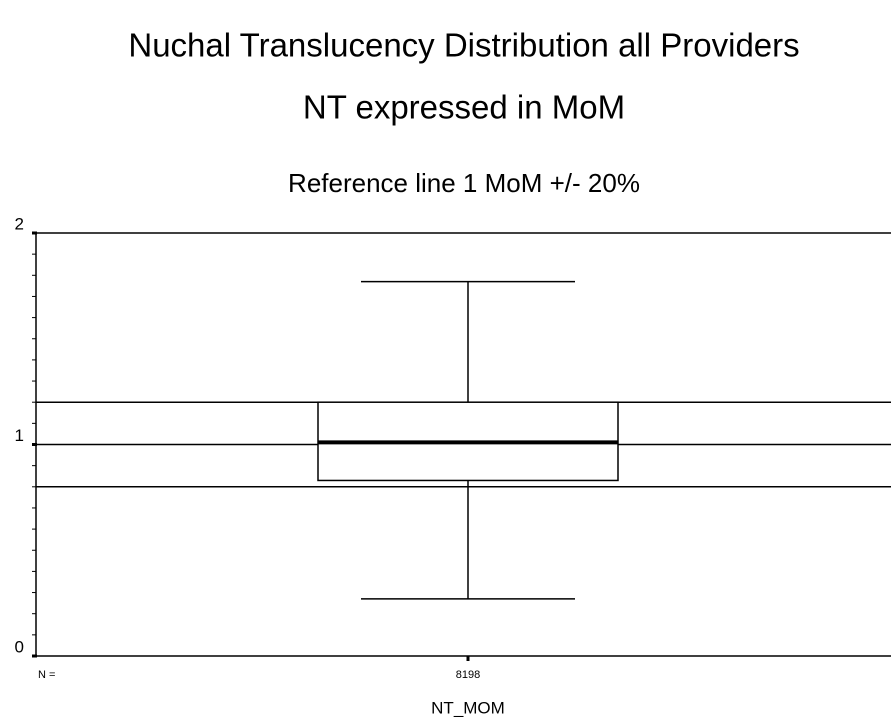 The width and height of the screenshot is (891, 720). Describe the element at coordinates (464, 107) in the screenshot. I see `chart-subtitle: NT expressed in MoM` at that location.